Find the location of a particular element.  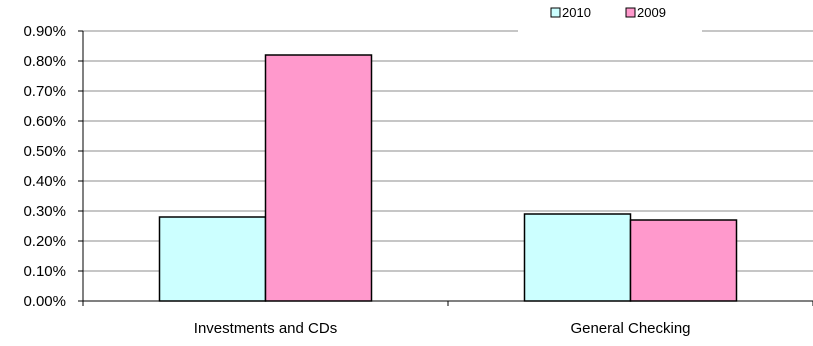

x-category-labels: Investments and CDs General Checking is located at coordinates (442, 328).